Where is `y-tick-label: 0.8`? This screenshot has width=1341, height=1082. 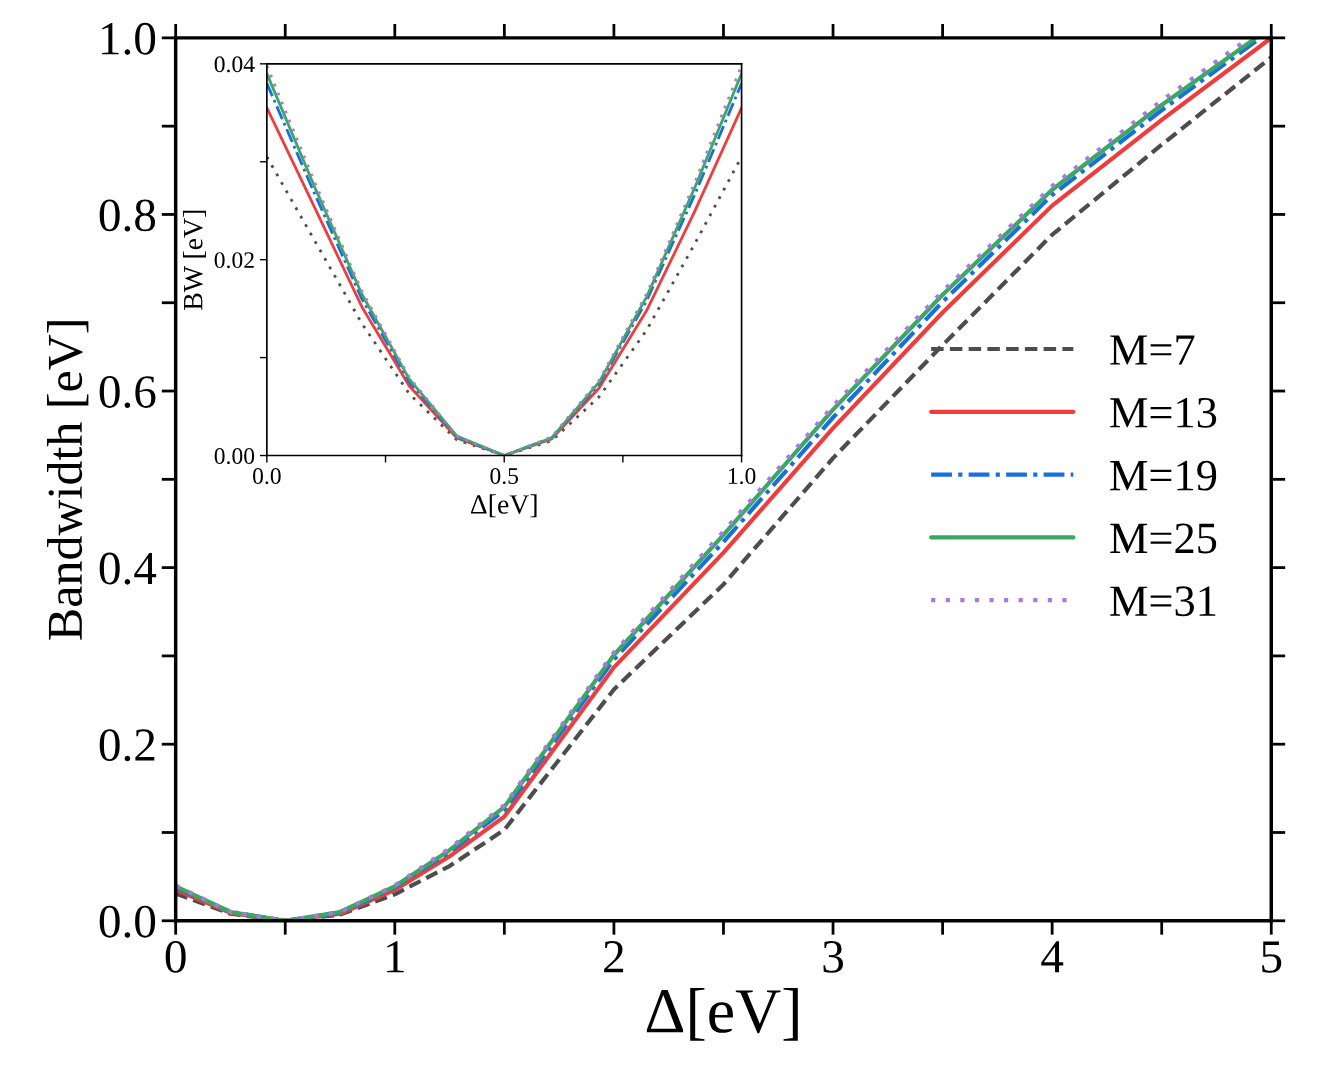
y-tick-label: 0.8 is located at coordinates (127, 215).